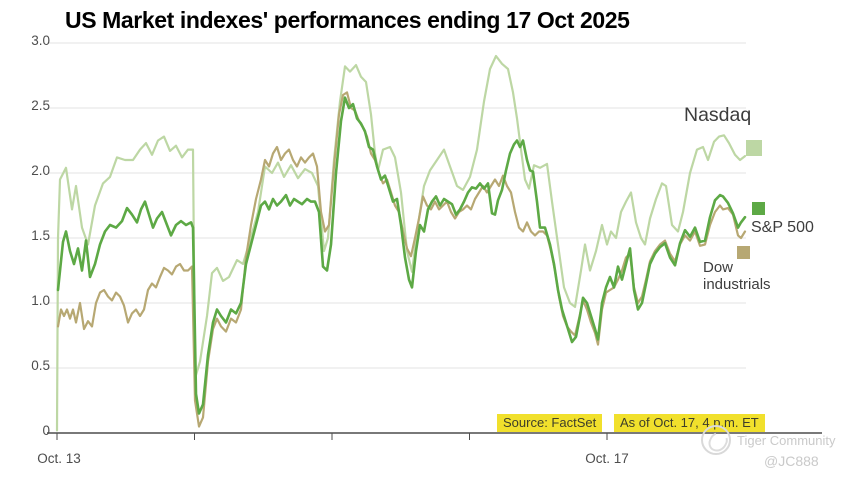 This screenshot has width=841, height=485. I want to click on x-axis-label-oct13: Oct. 13, so click(59, 458).